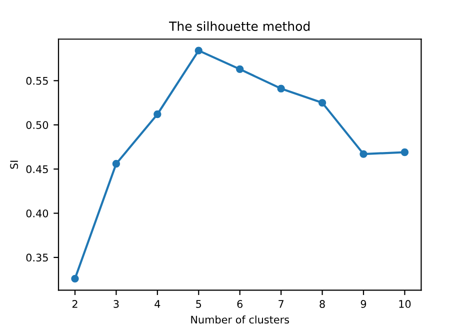 The width and height of the screenshot is (468, 326). What do you see at coordinates (281, 304) in the screenshot?
I see `x-tick-label: 7` at bounding box center [281, 304].